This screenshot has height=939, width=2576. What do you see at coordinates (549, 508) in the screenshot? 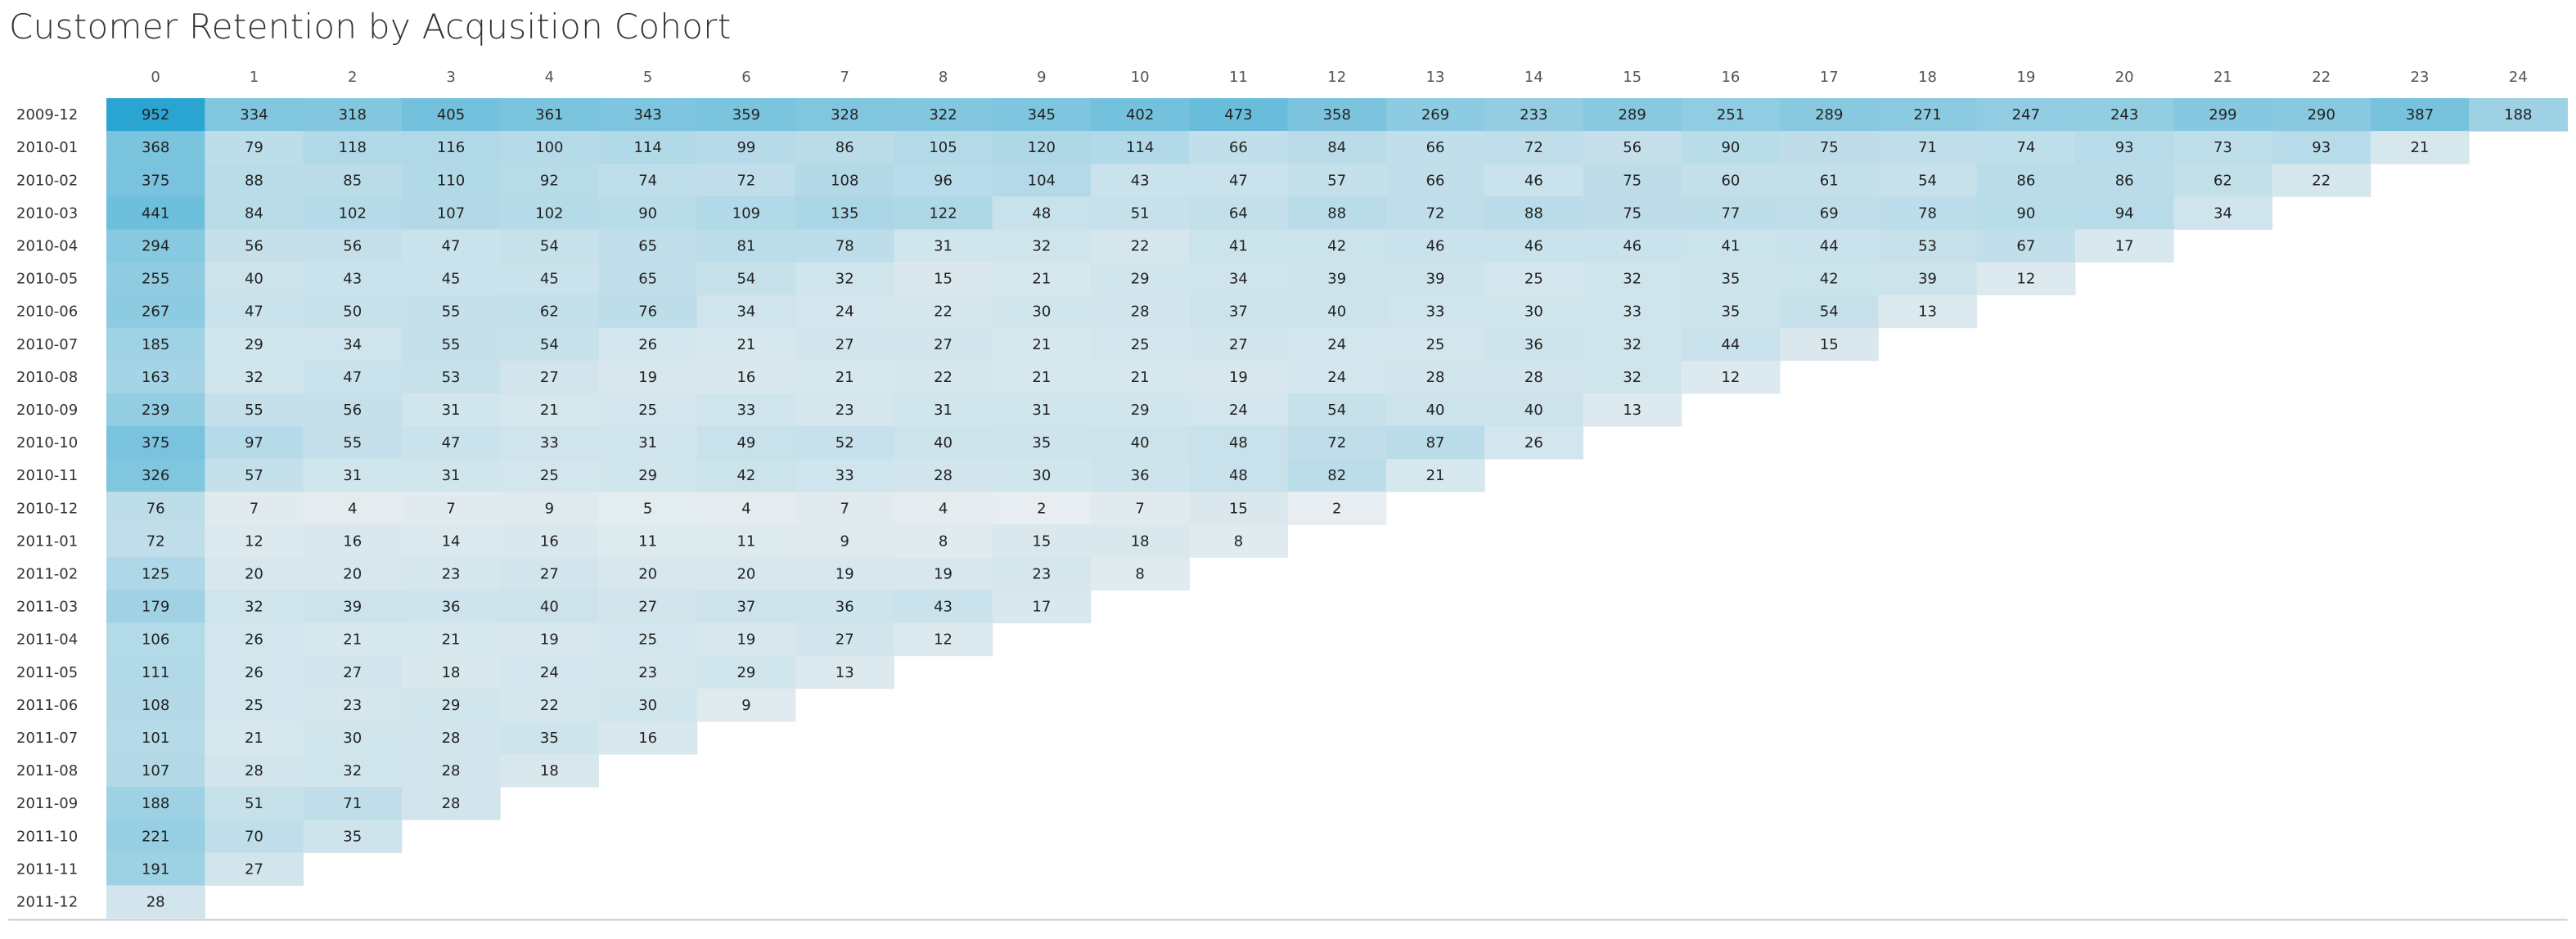
I see `cell-value-2010-12-4: 9` at bounding box center [549, 508].